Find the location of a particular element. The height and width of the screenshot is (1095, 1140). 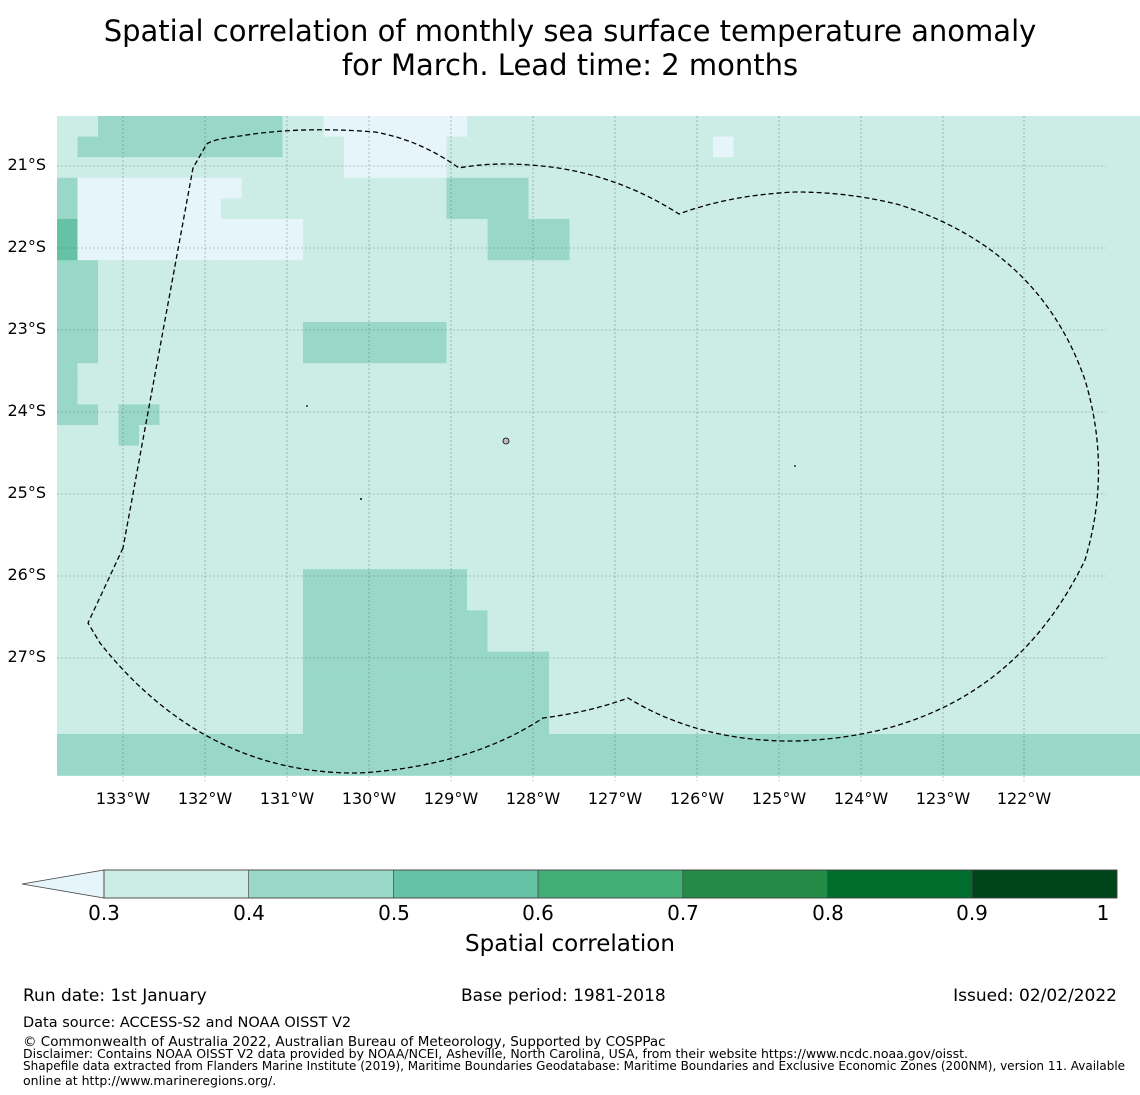

lon-label: 124°W is located at coordinates (861, 798).